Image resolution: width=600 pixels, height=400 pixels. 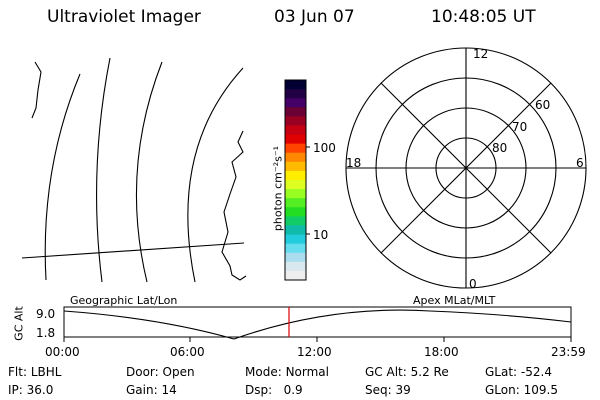 What do you see at coordinates (307, 372) in the screenshot?
I see `mode-value: Normal` at bounding box center [307, 372].